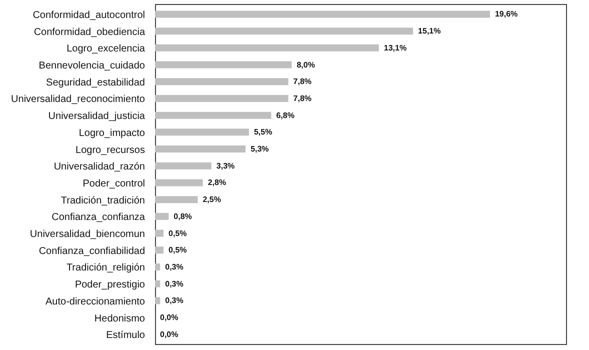 The image size is (589, 350). I want to click on y-tick-label: Universalidad_justicia, so click(97, 116).